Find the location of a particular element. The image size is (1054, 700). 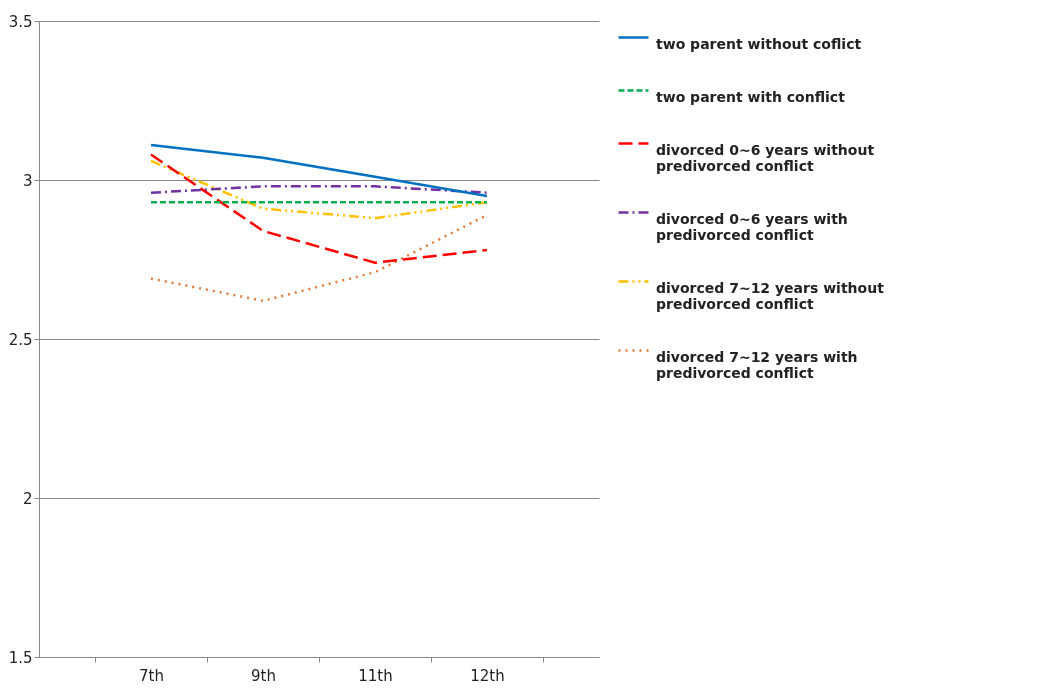

x-tick-label: 12th is located at coordinates (487, 675).